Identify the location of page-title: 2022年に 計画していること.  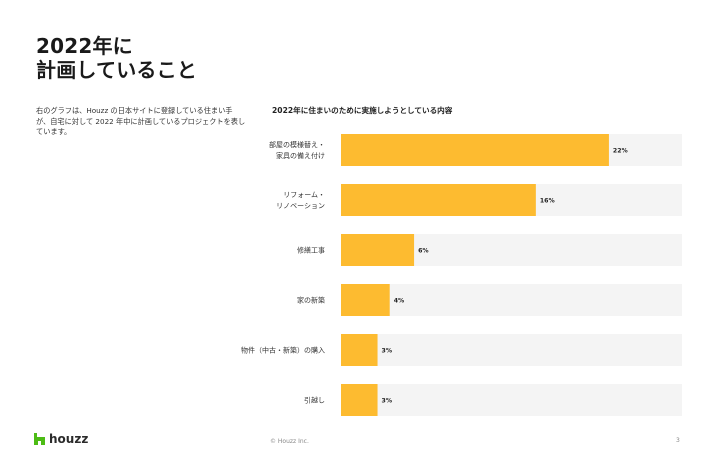
(116, 58).